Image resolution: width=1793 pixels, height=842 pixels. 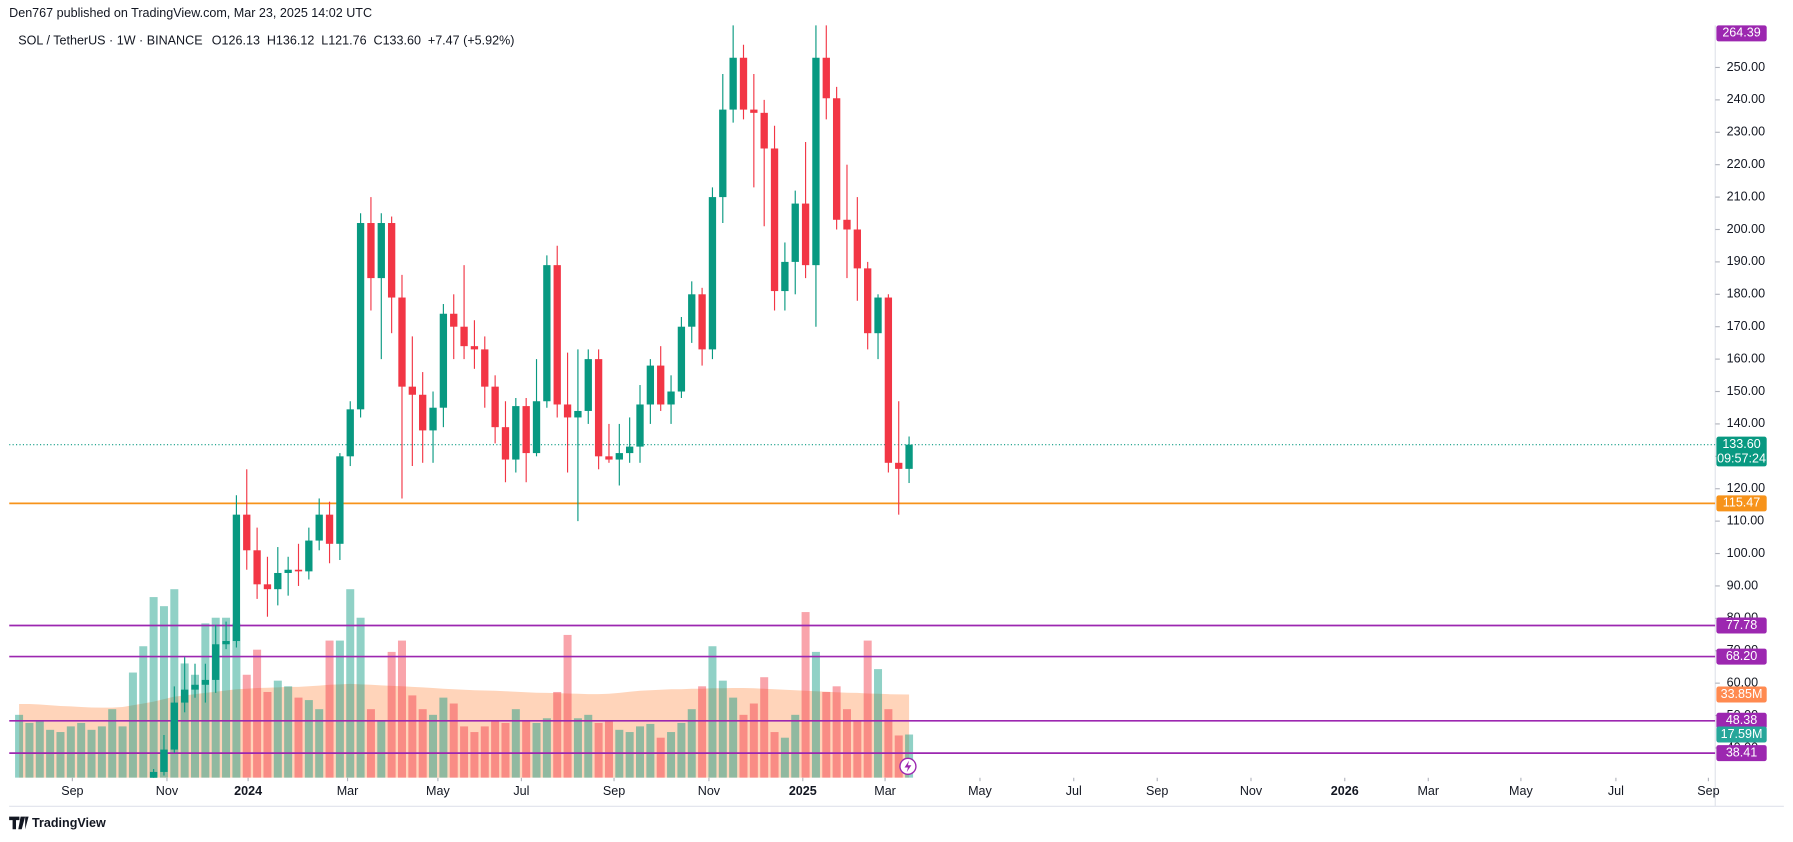 What do you see at coordinates (1746, 391) in the screenshot?
I see `y-tick-label: 150.00` at bounding box center [1746, 391].